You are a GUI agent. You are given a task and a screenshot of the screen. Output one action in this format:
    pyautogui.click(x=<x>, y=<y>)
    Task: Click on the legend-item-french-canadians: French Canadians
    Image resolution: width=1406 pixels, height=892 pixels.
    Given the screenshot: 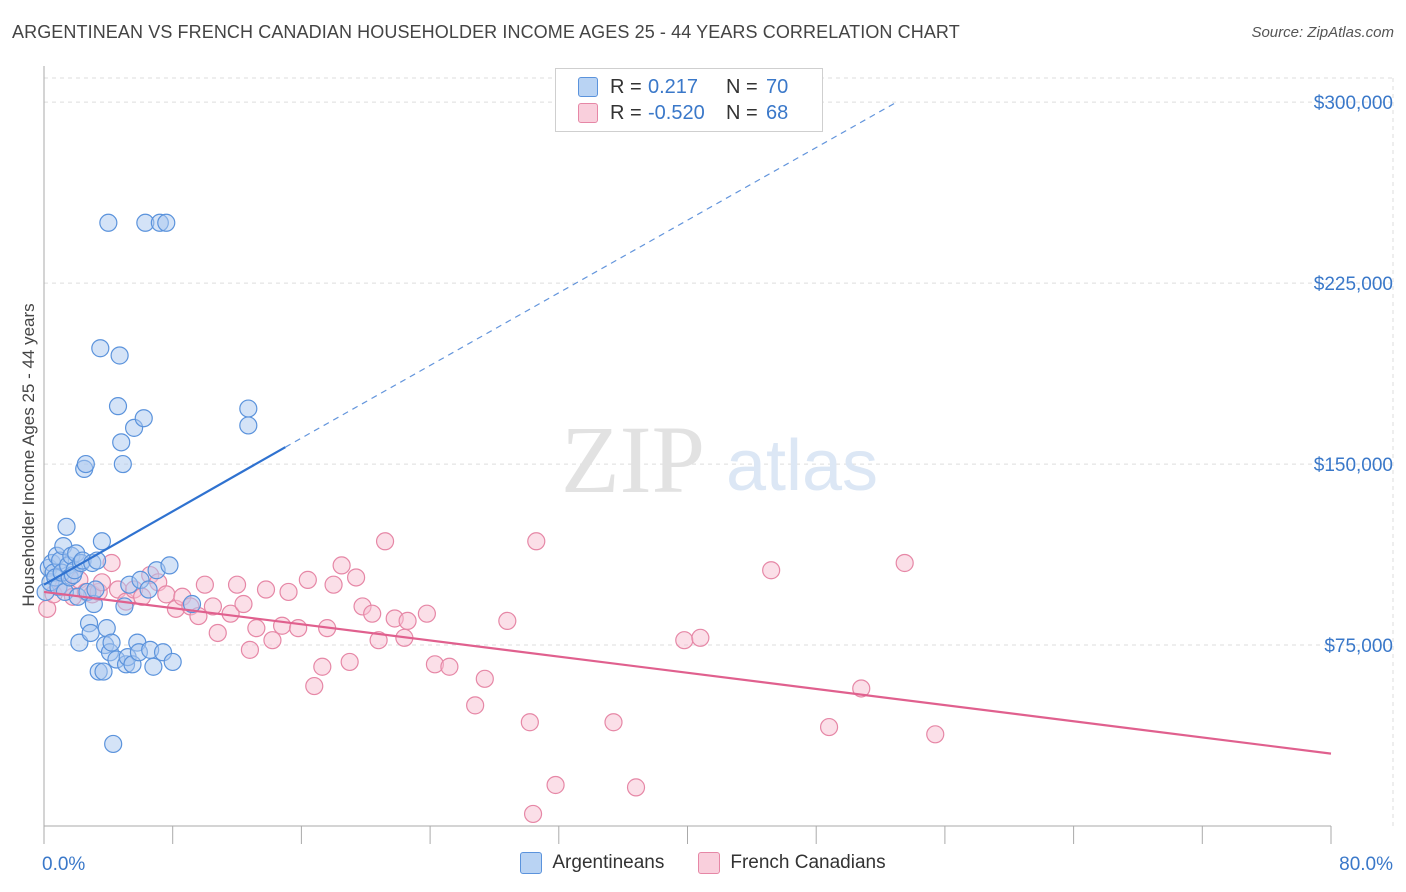 What is the action you would take?
    pyautogui.click(x=792, y=863)
    